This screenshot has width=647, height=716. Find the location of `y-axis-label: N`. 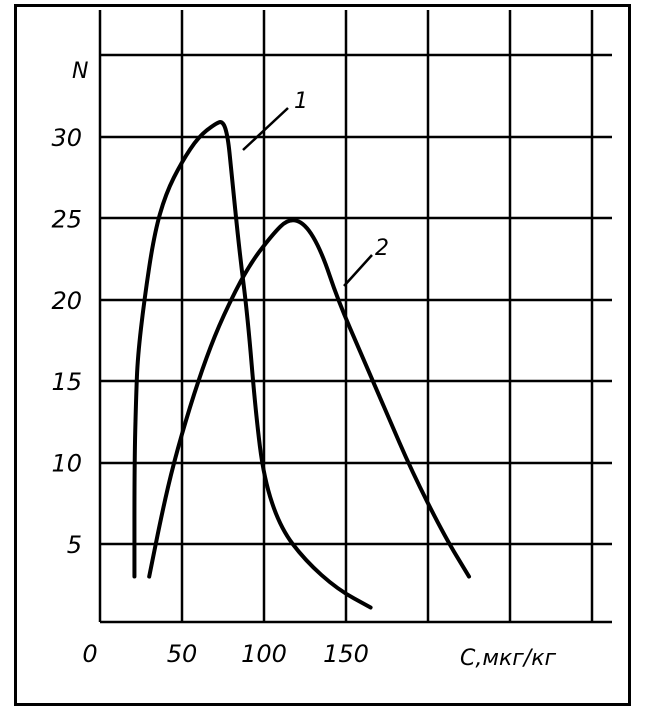

y-axis-label: N is located at coordinates (80, 71).